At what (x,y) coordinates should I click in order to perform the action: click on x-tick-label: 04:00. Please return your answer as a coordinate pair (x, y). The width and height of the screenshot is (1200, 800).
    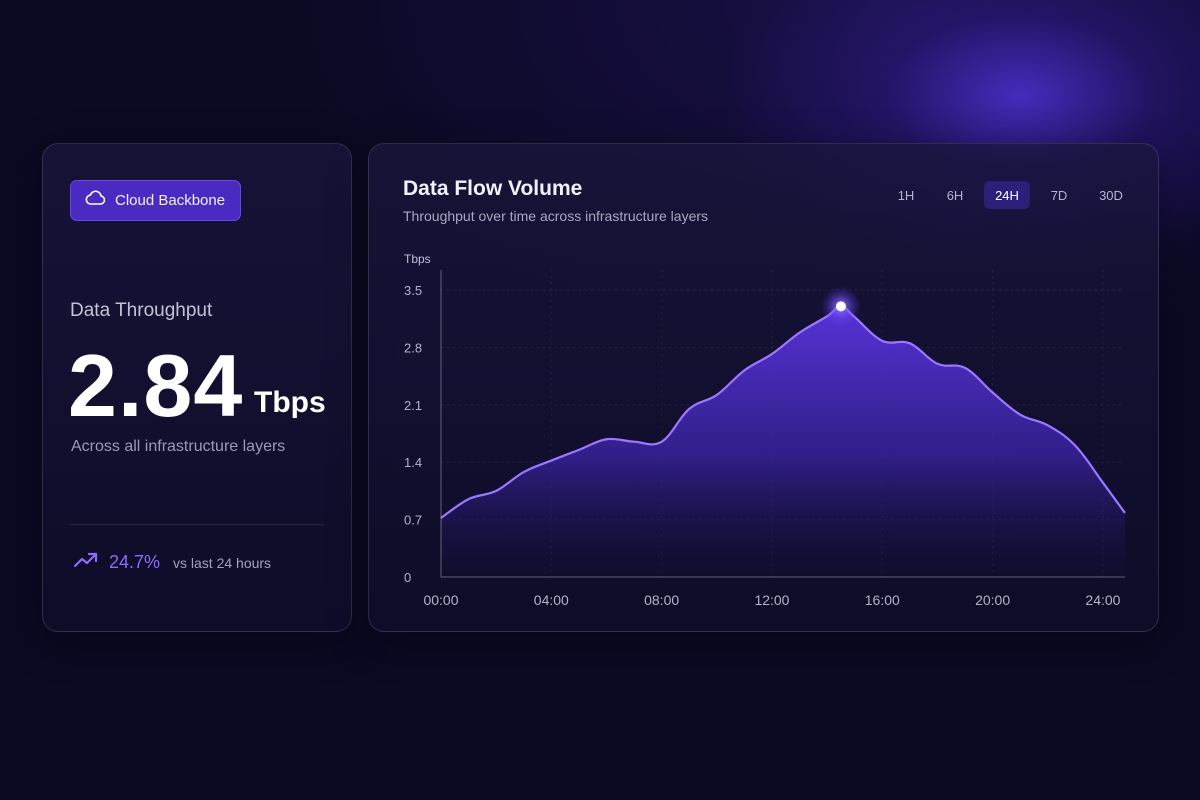
    Looking at the image, I should click on (551, 600).